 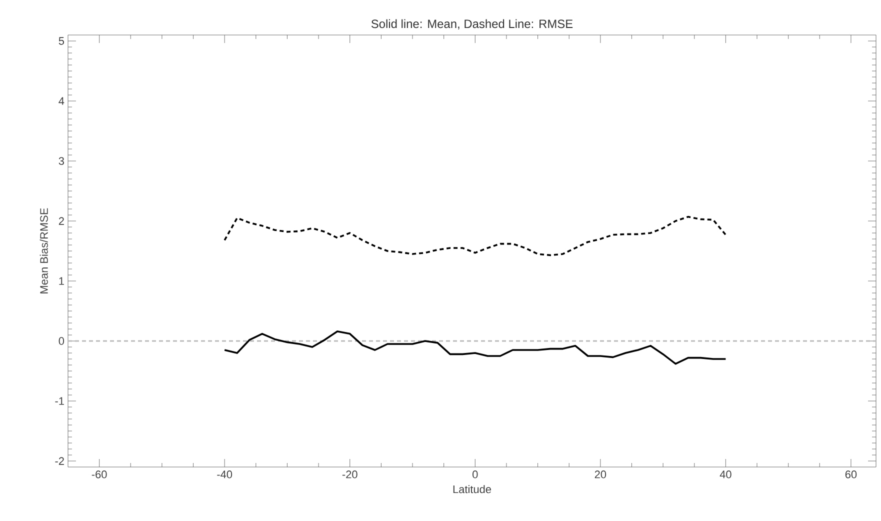 I want to click on chart-title: Solid line: Mean, Dashed Line: RMSE, so click(x=472, y=24).